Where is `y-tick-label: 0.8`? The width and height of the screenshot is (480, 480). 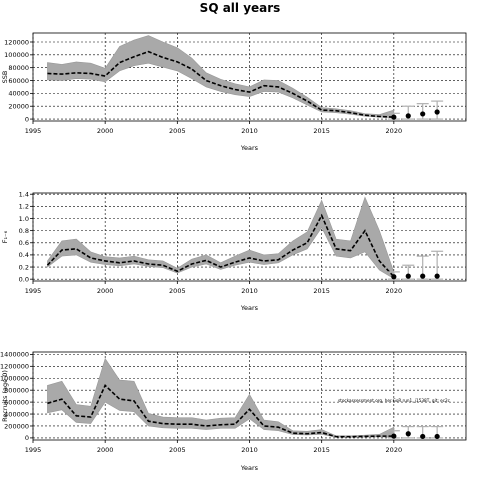
y-tick-label: 0.8 is located at coordinates (24, 231).